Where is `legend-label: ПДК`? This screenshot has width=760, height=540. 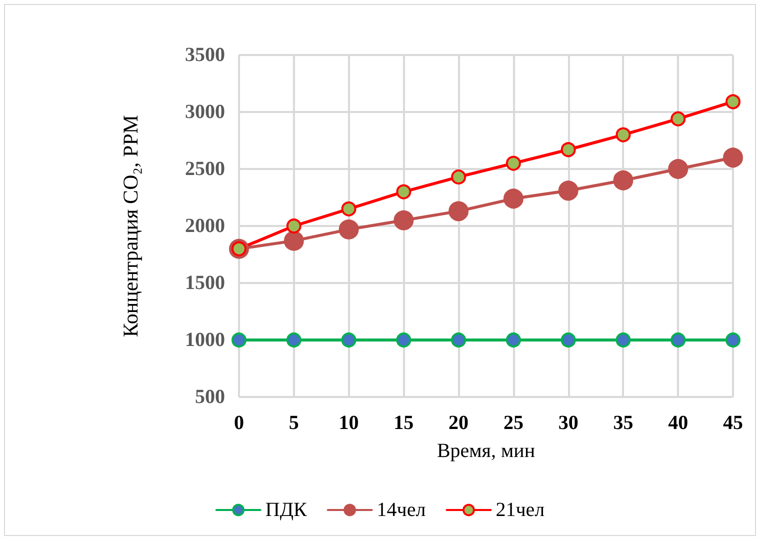
legend-label: ПДК is located at coordinates (286, 510).